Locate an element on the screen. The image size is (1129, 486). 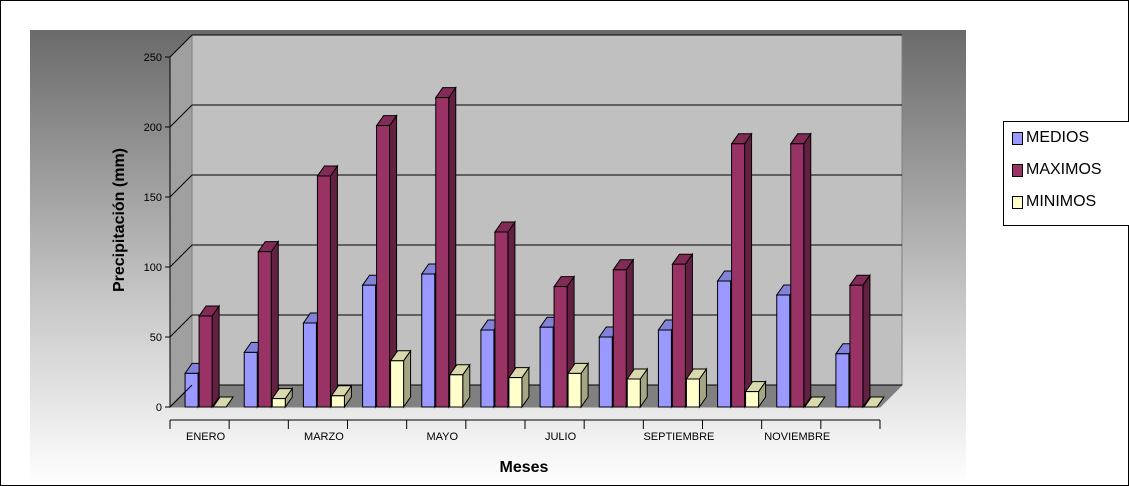
y-tick-label: 50 is located at coordinates (156, 338).